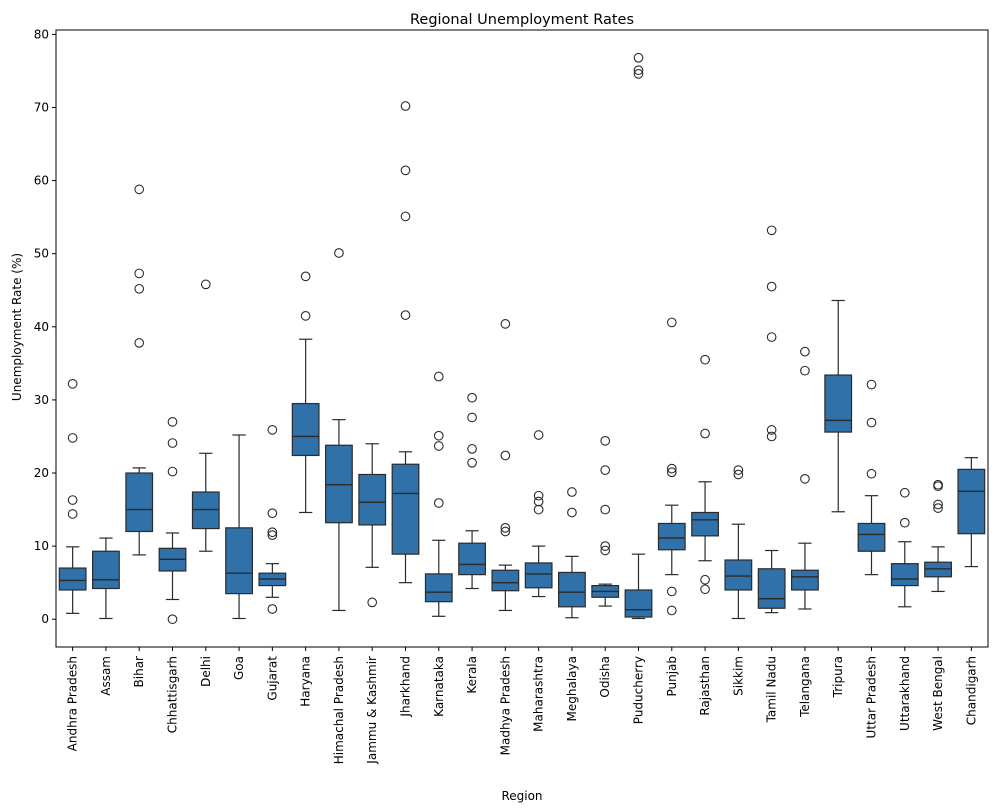 The width and height of the screenshot is (996, 812). Describe the element at coordinates (45, 619) in the screenshot. I see `y-tick-label: 0` at that location.